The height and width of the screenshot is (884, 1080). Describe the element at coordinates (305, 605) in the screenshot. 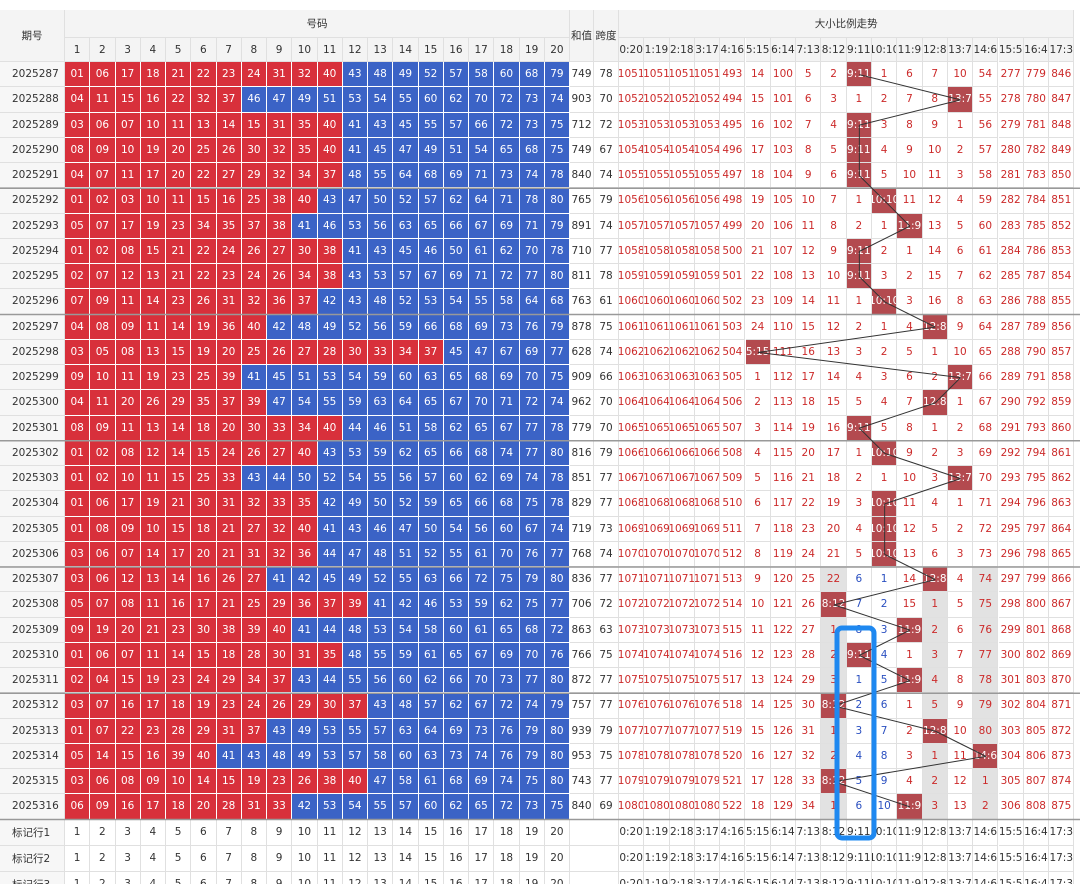

I see `number-ball: 36` at that location.